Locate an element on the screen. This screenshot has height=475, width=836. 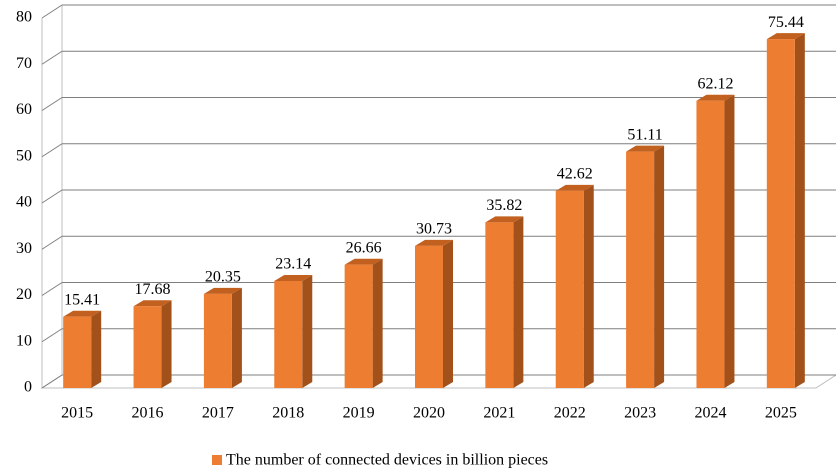
data-label: 26.66 is located at coordinates (364, 247).